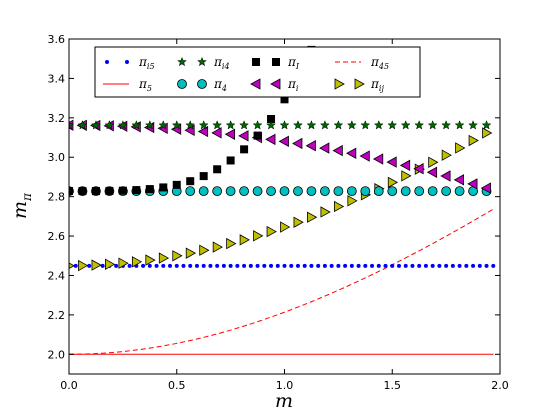  I want to click on legend-item-pi-5: π5, so click(127, 85).